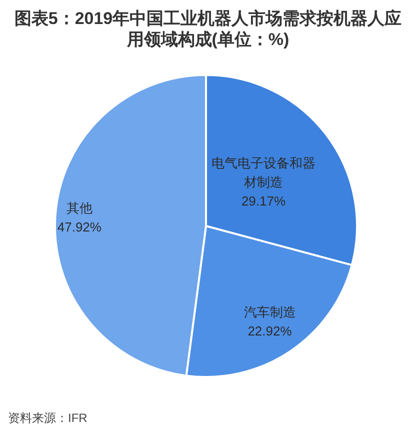 This screenshot has height=438, width=416. Describe the element at coordinates (270, 312) in the screenshot. I see `slice-label: 汽车制造` at that location.